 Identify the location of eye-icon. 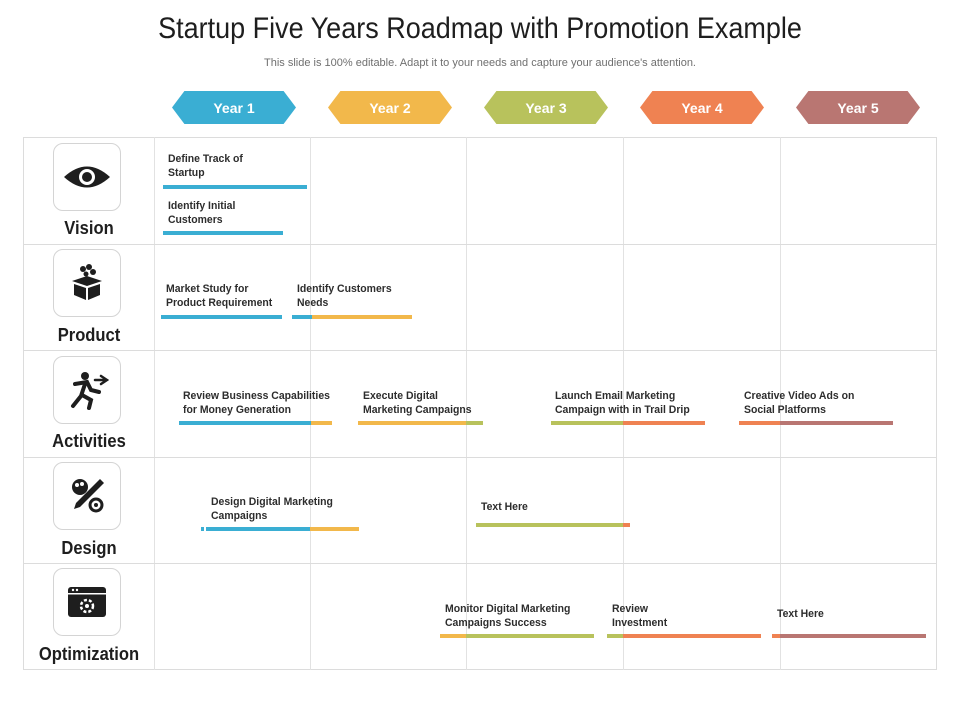
(87, 177).